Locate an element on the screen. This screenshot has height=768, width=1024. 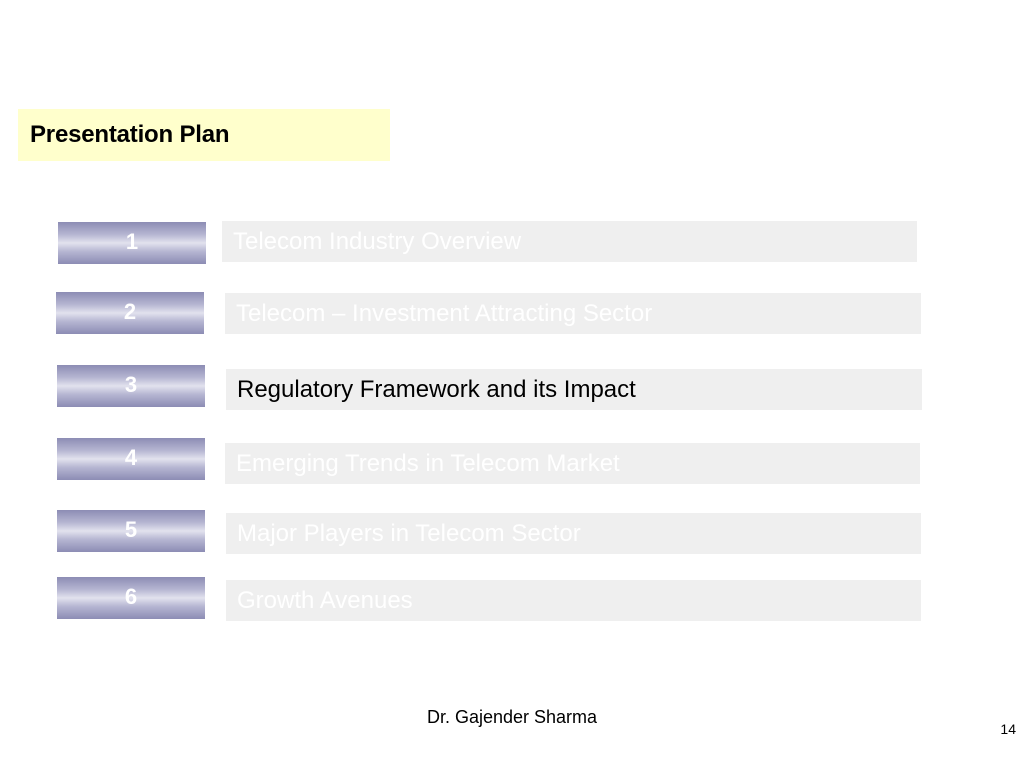
title-box: Presentation Plan is located at coordinates (204, 135).